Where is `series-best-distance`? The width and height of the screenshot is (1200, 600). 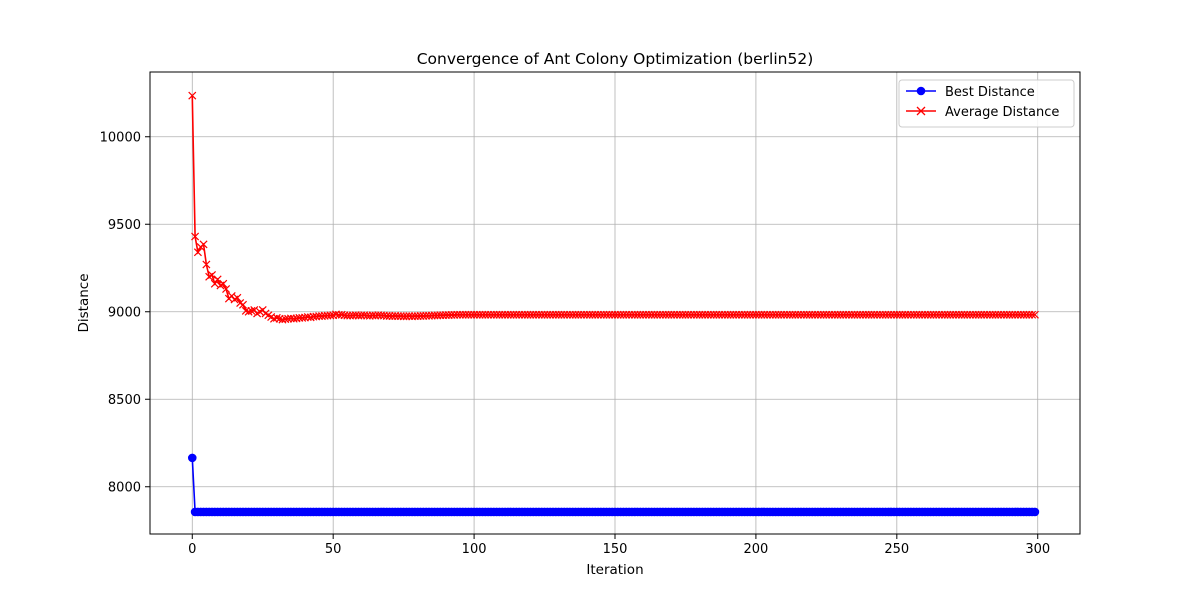
series-best-distance is located at coordinates (613, 485).